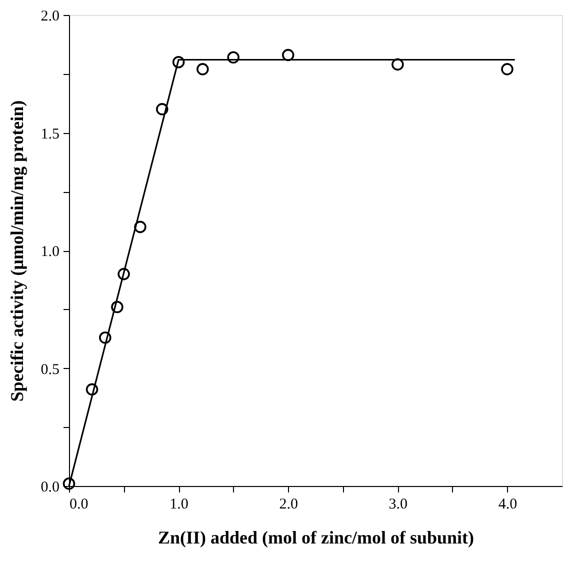 The height and width of the screenshot is (563, 580). What do you see at coordinates (50, 370) in the screenshot?
I see `y-tick-label: 0.5` at bounding box center [50, 370].